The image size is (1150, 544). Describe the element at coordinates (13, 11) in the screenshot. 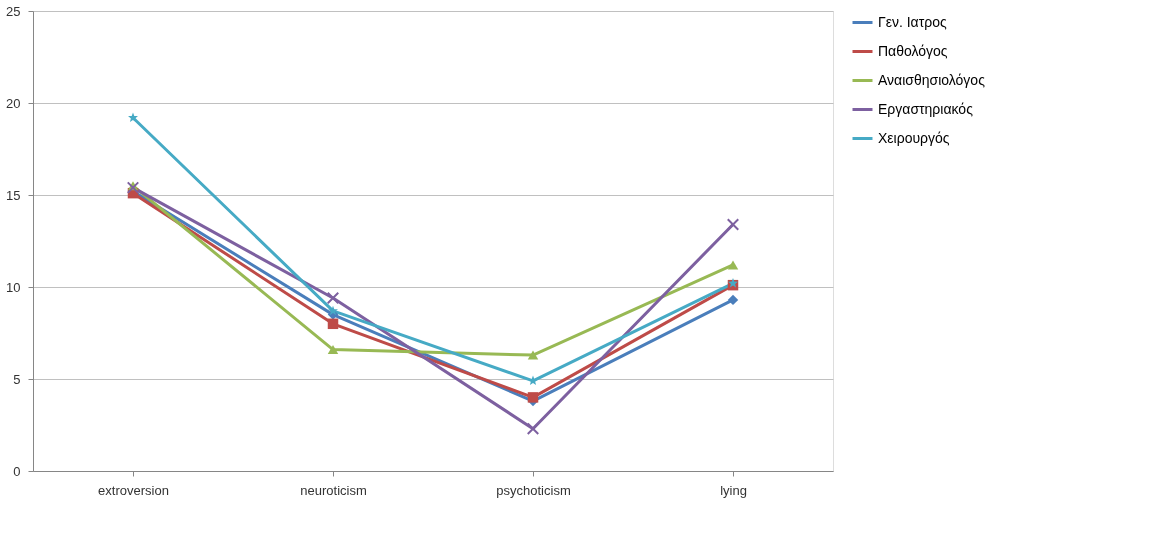

I see `y-tick-label: 25` at that location.